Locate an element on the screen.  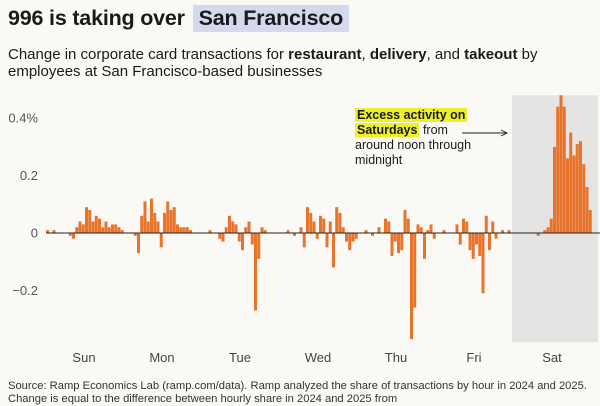
title-main: 996 is taking over is located at coordinates (96, 18).